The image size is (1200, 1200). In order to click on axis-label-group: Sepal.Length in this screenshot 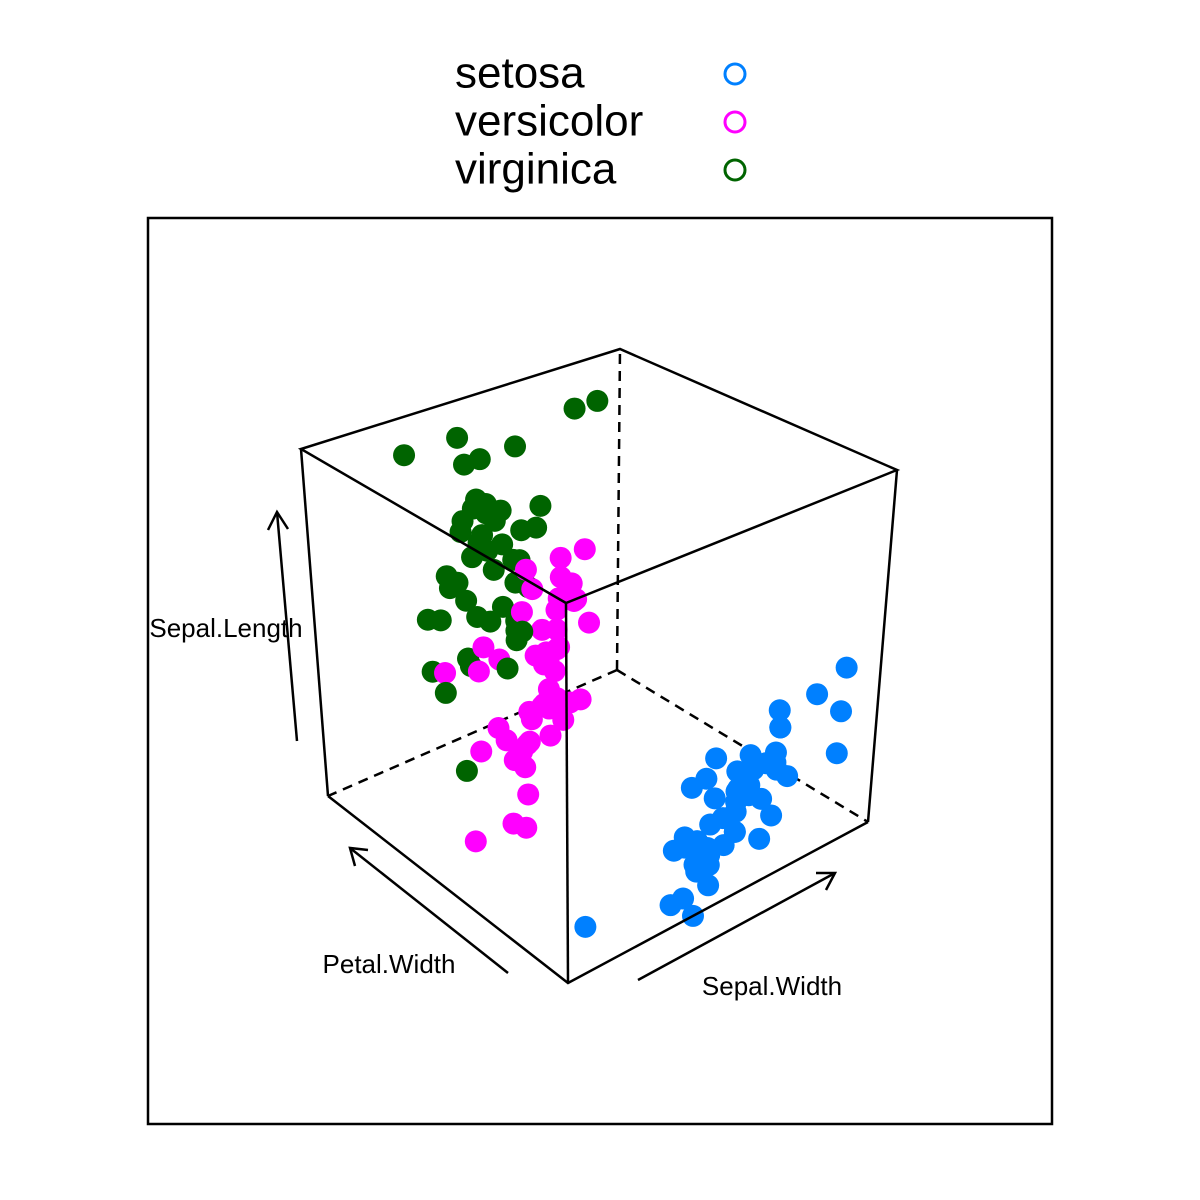, I will do `click(225, 628)`.